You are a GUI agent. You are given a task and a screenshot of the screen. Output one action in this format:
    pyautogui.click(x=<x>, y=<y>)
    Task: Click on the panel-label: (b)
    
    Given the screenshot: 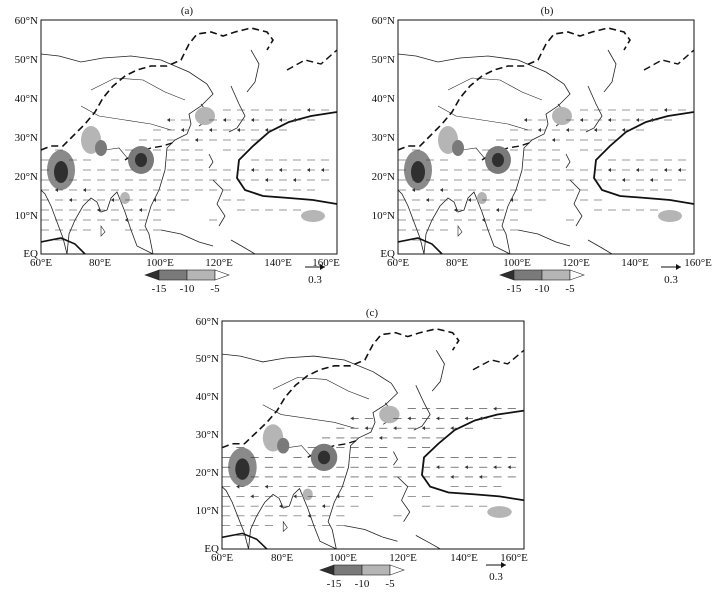 What is the action you would take?
    pyautogui.click(x=547, y=11)
    